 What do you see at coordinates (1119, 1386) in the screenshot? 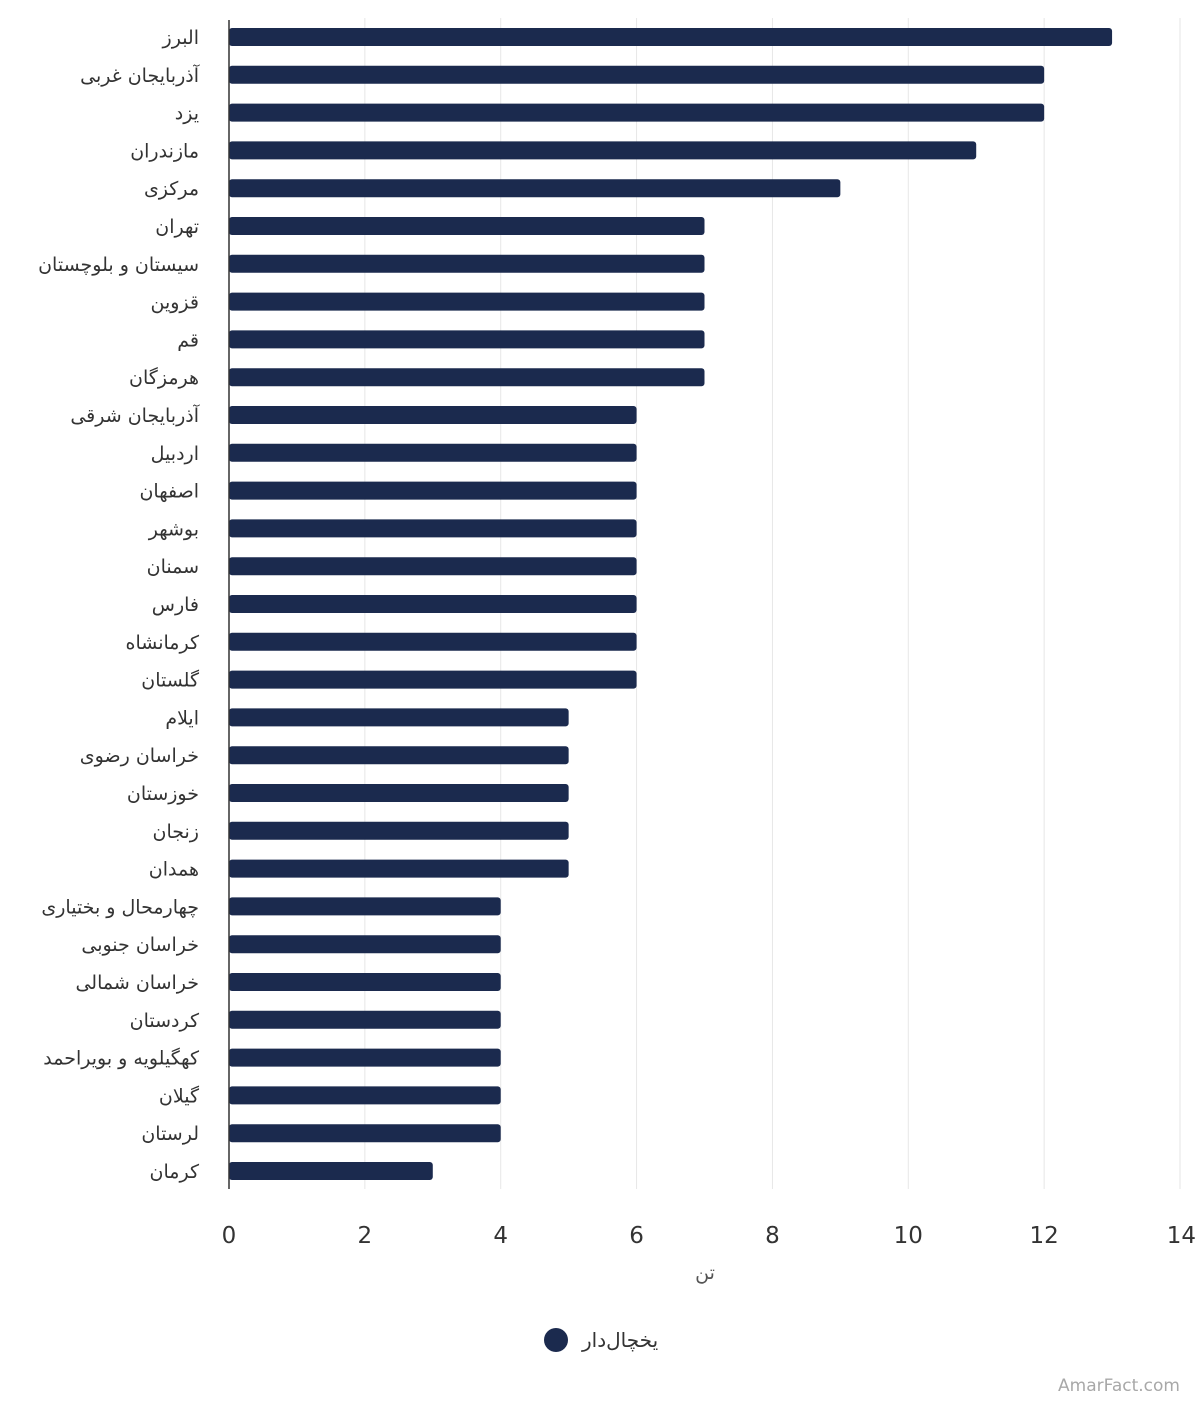
I see `credit-text: AmarFact.com` at bounding box center [1119, 1386].